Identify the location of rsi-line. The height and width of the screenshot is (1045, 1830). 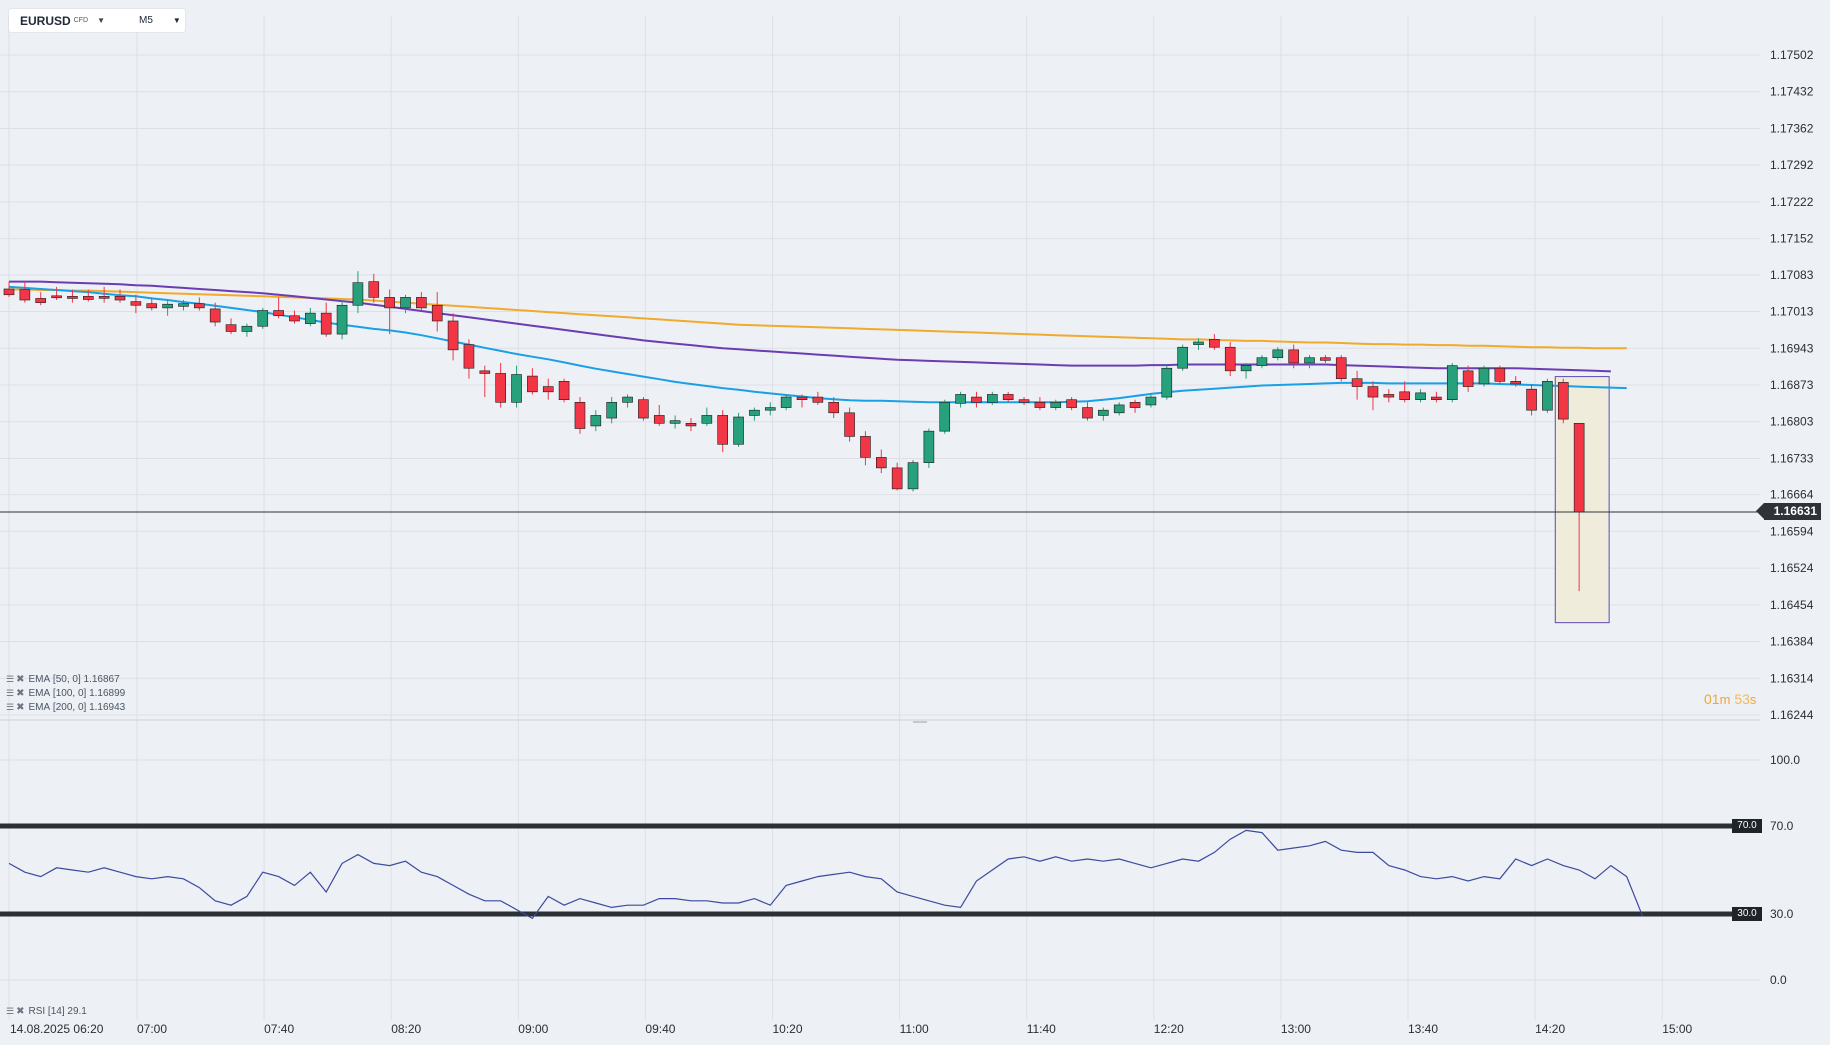
(826, 874).